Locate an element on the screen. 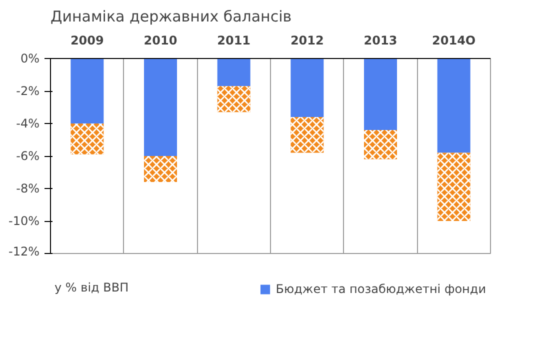 This screenshot has width=550, height=338. y-tick-label: -10% is located at coordinates (24, 221).